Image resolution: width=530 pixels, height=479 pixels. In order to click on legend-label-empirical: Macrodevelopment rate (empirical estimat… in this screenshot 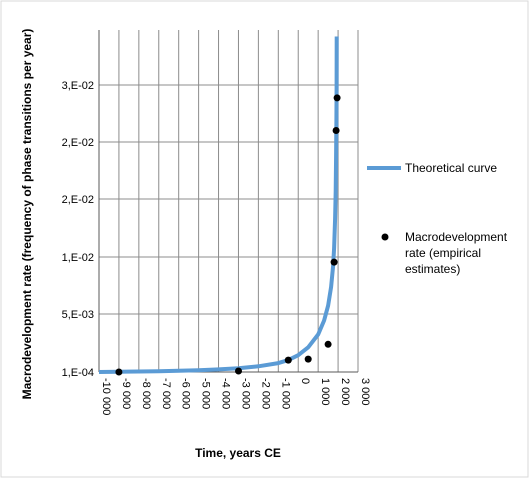, I will do `click(457, 253)`.